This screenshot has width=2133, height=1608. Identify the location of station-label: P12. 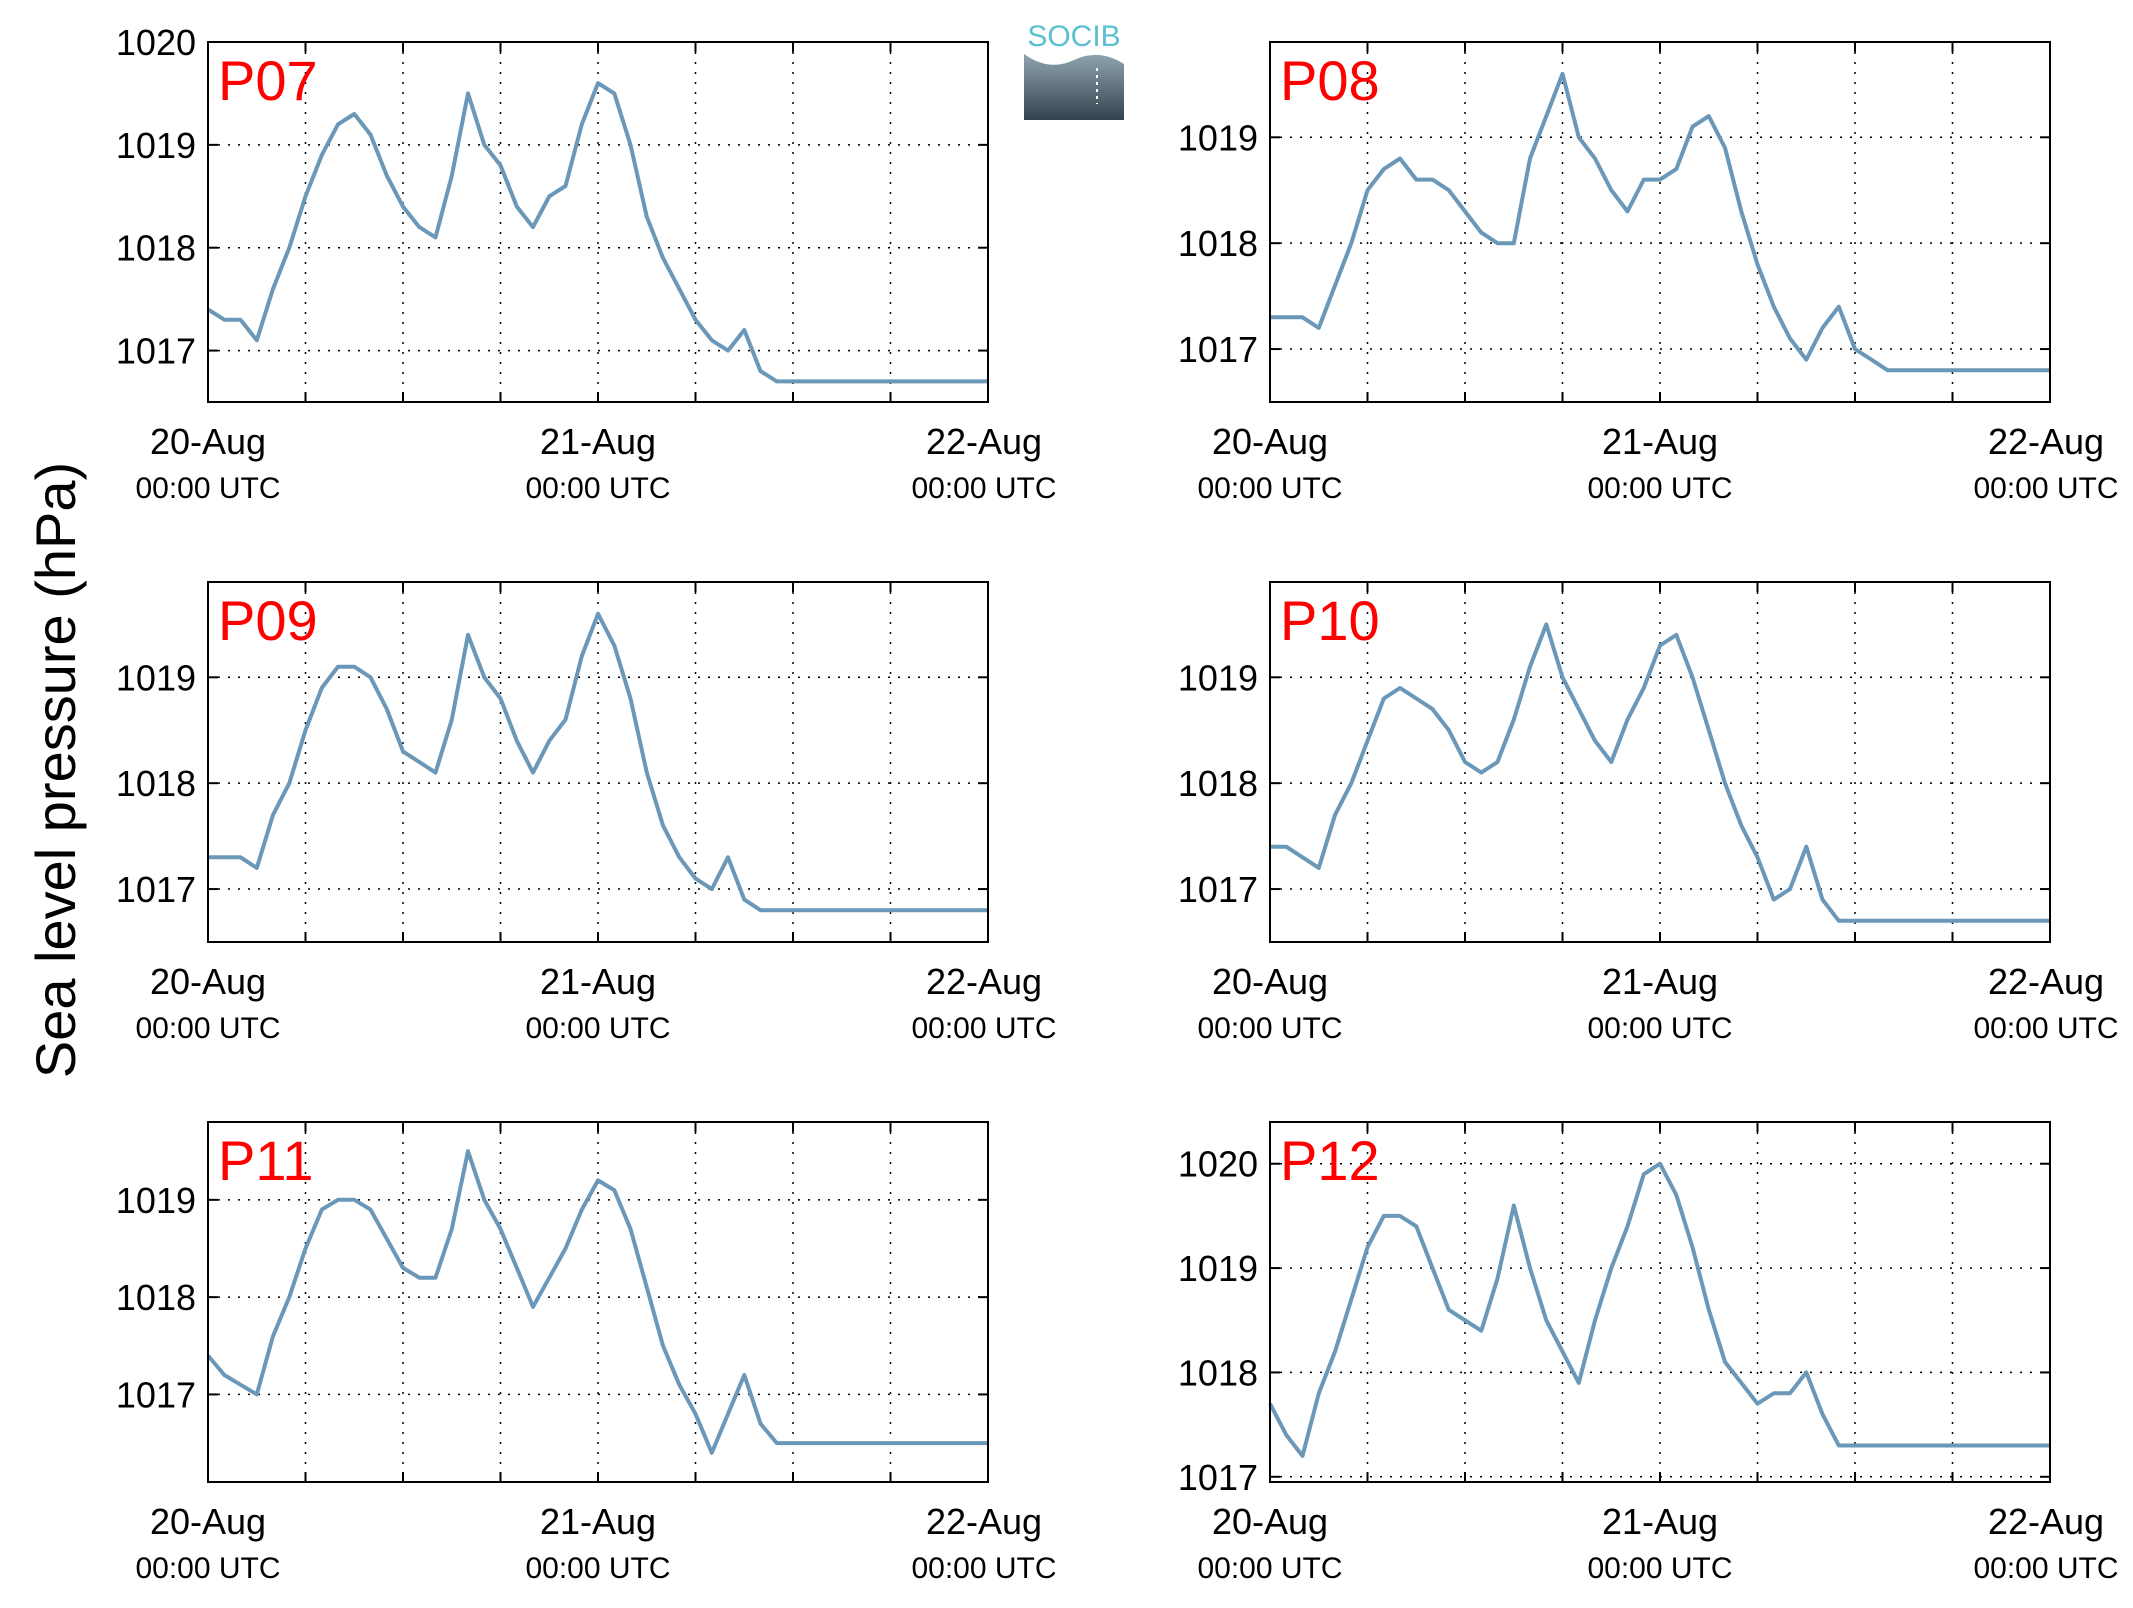
(1330, 1160).